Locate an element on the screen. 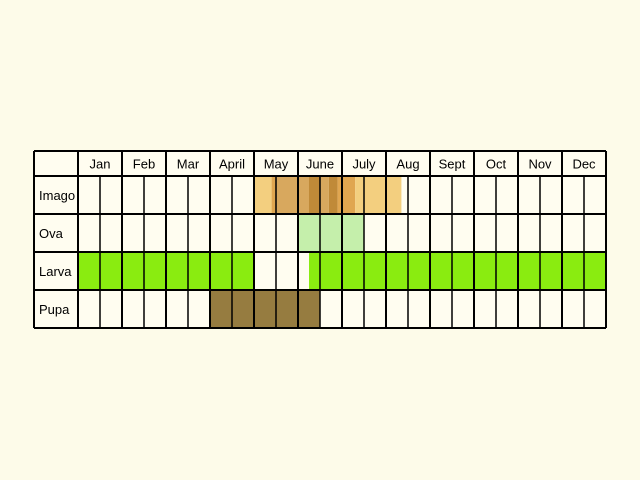 The height and width of the screenshot is (480, 640). stage-label-imago: Imago is located at coordinates (57, 195).